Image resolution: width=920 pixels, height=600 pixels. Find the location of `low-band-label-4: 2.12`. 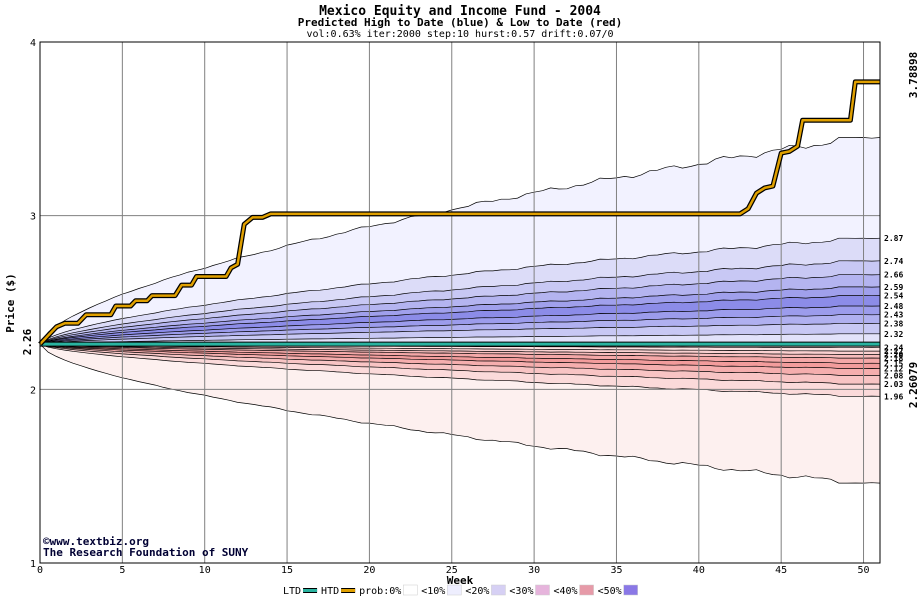

low-band-label-4: 2.12 is located at coordinates (893, 368).